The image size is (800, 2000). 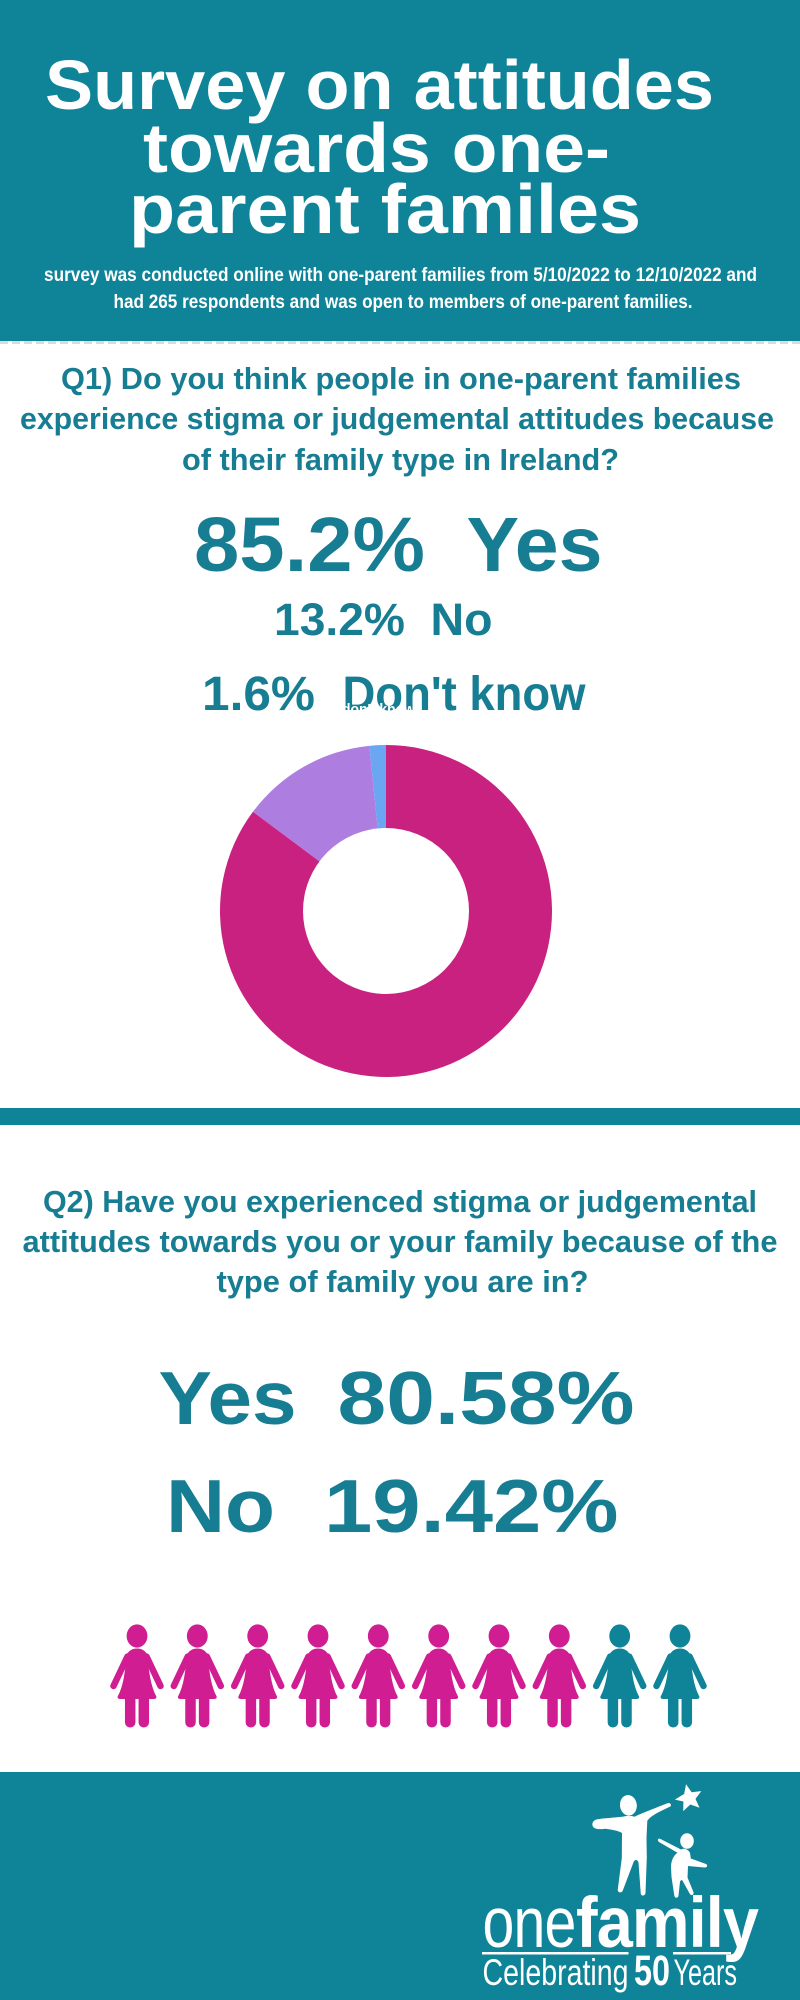 I want to click on svg-text: 13.2%, so click(x=339, y=619).